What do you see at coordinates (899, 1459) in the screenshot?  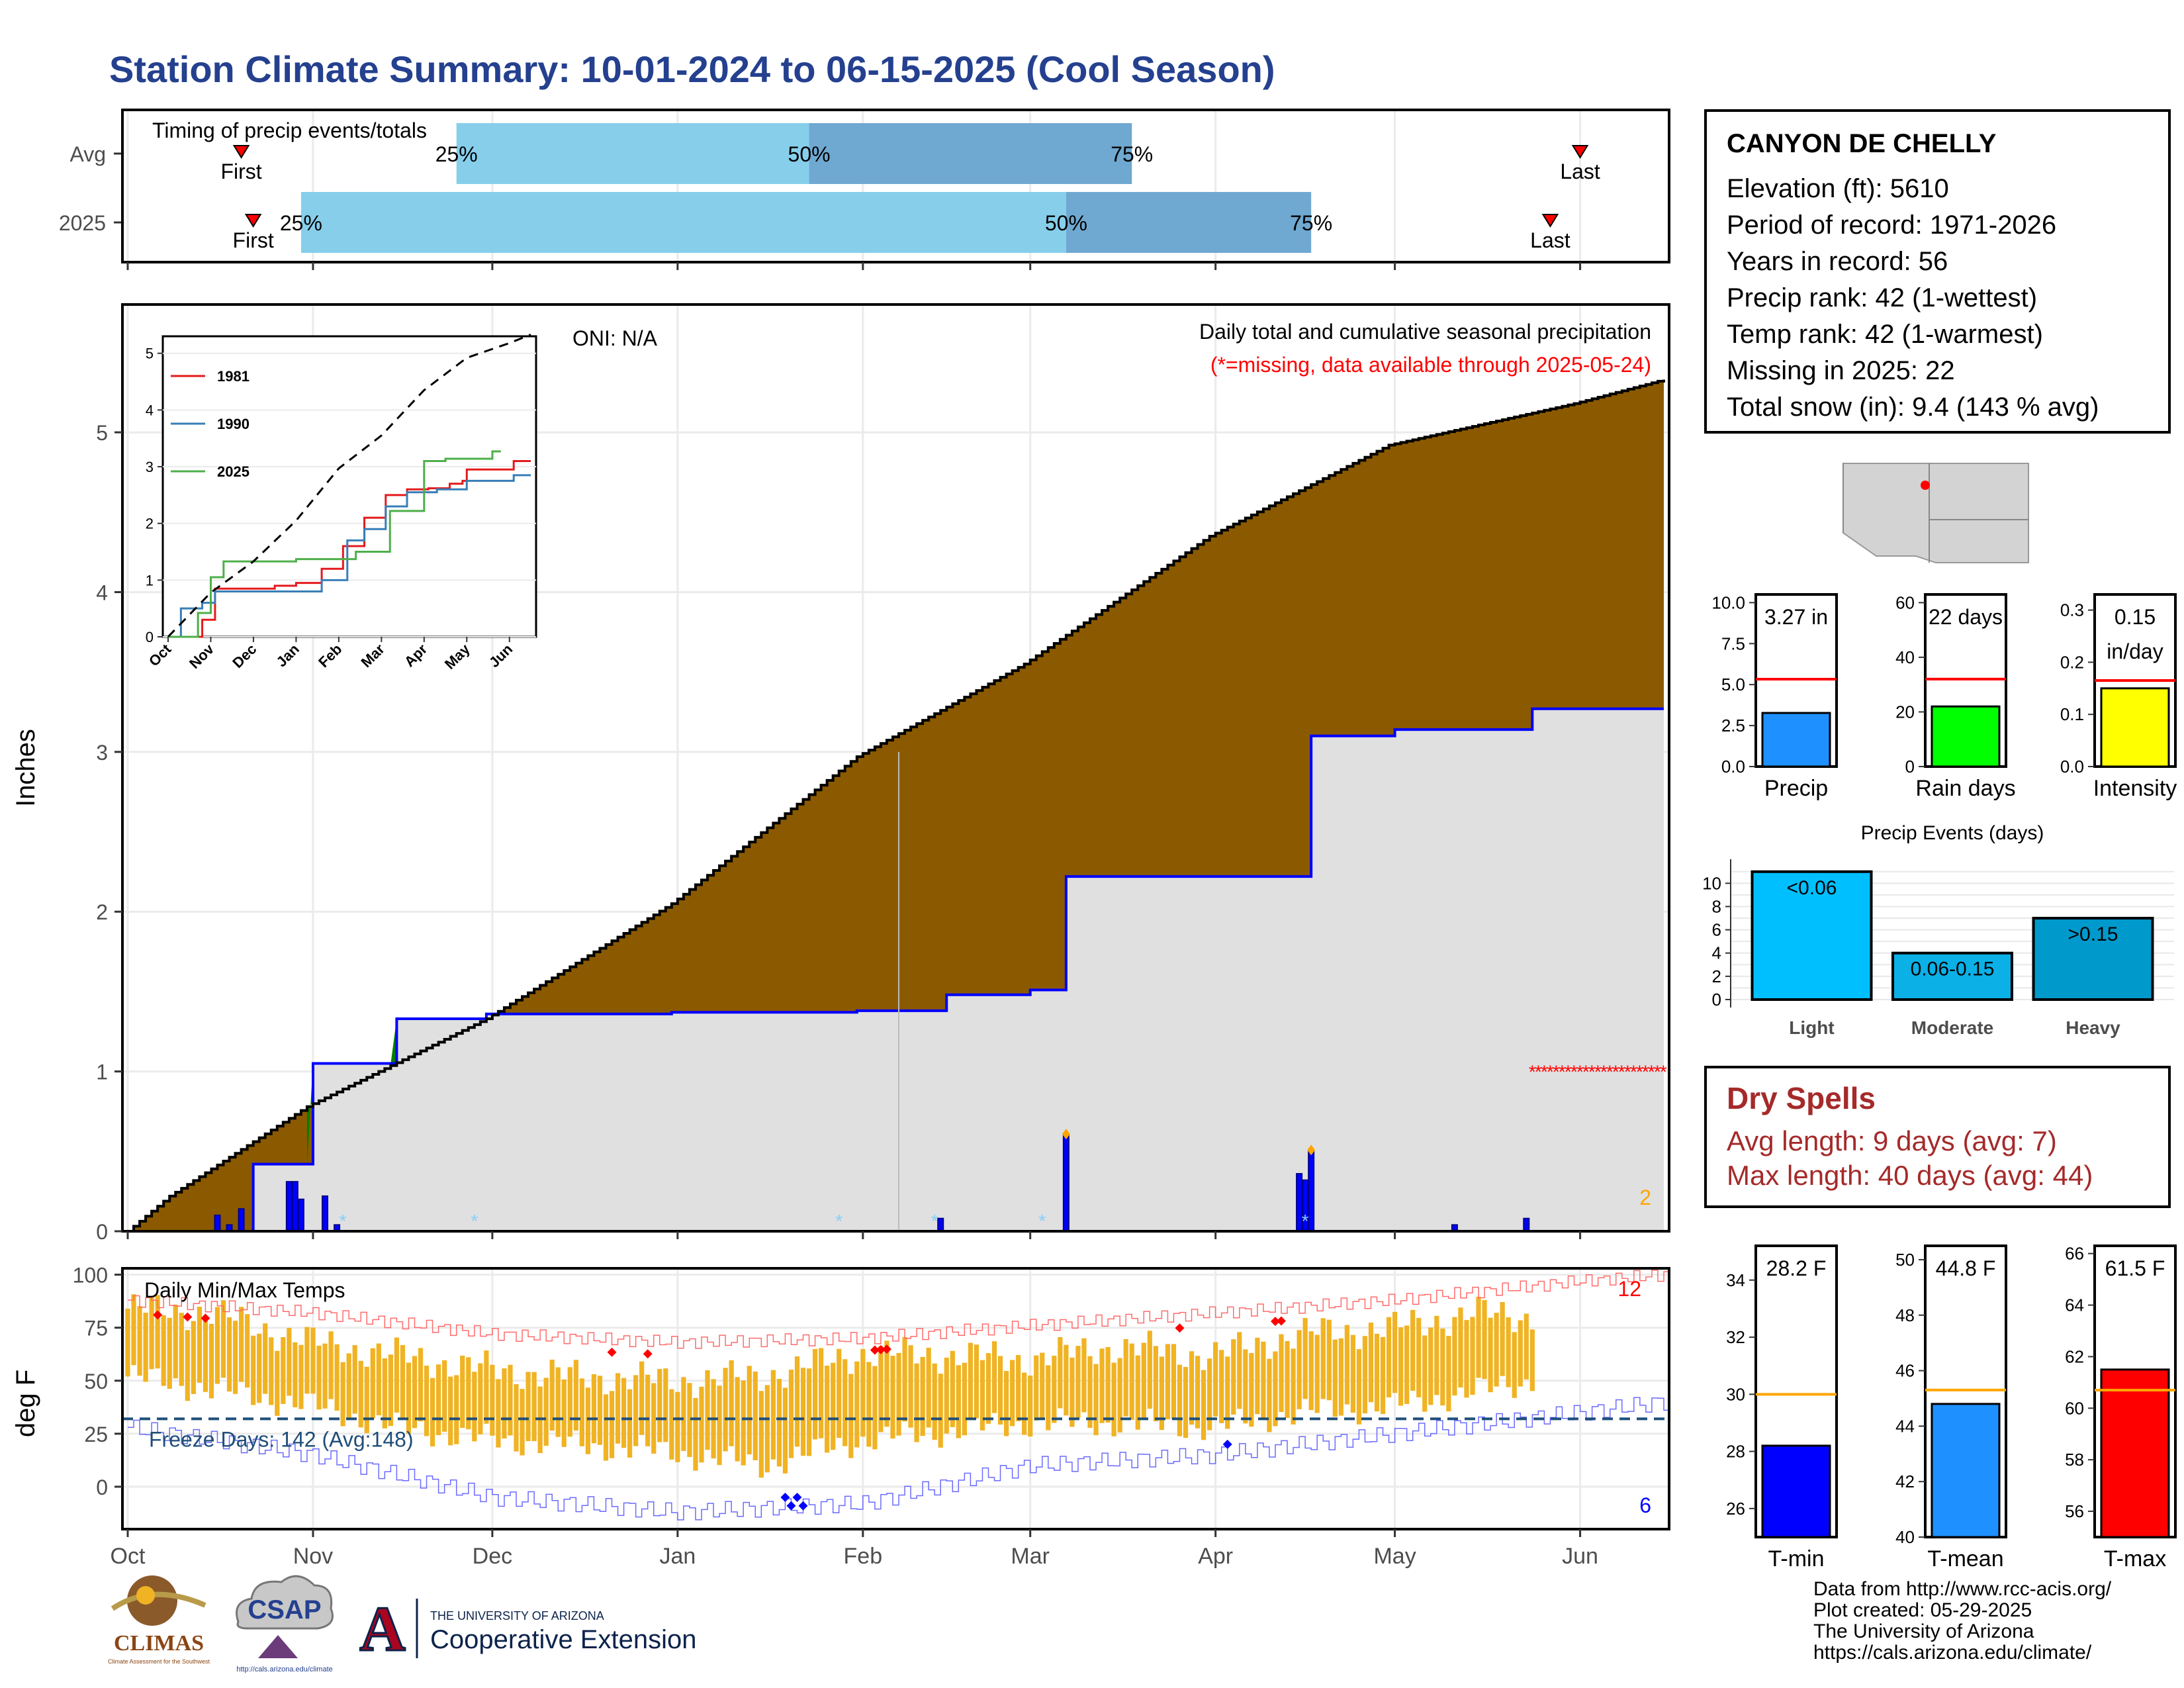 I see `record-low-line` at bounding box center [899, 1459].